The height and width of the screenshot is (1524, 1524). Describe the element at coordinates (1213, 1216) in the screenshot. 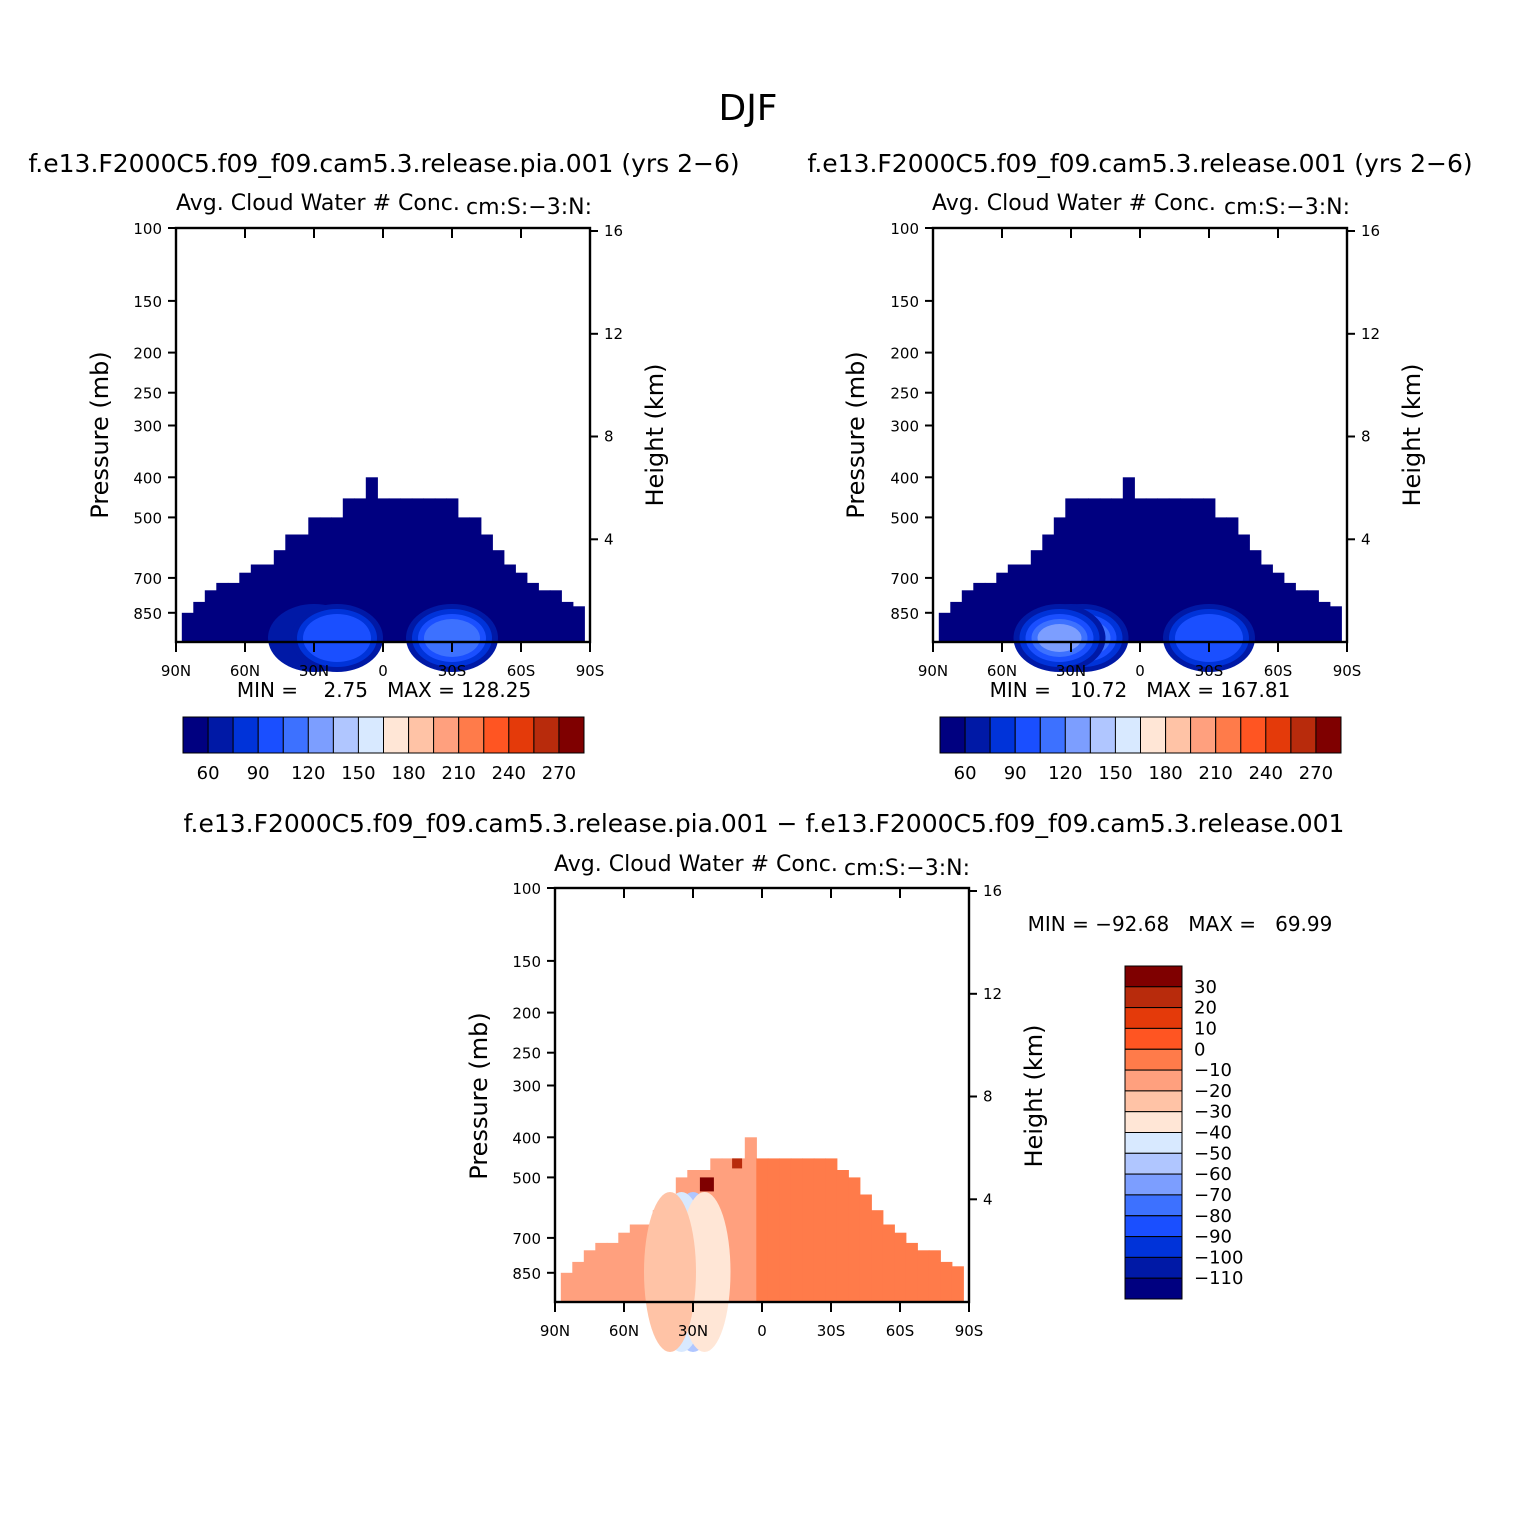

I see `colorbar-label: −80` at that location.